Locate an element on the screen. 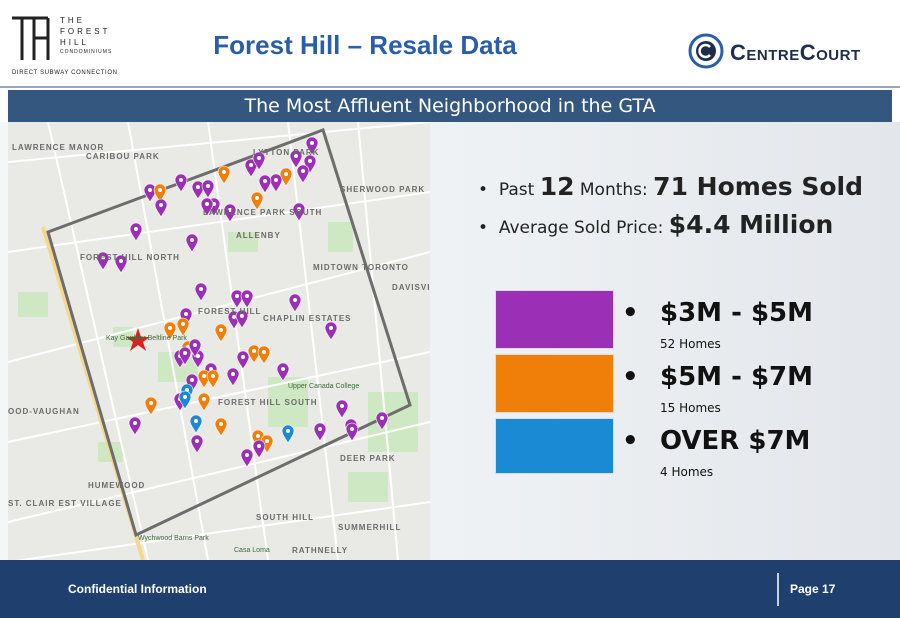 The height and width of the screenshot is (618, 900). map-label: SUMMERHILL is located at coordinates (369, 527).